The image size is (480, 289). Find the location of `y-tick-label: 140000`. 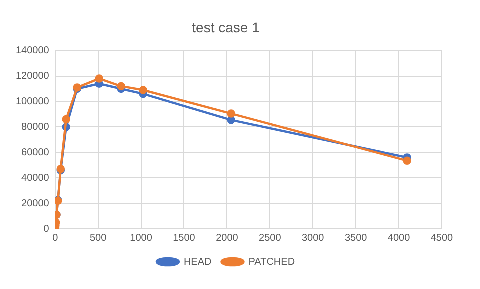

y-tick-label: 140000 is located at coordinates (33, 51).